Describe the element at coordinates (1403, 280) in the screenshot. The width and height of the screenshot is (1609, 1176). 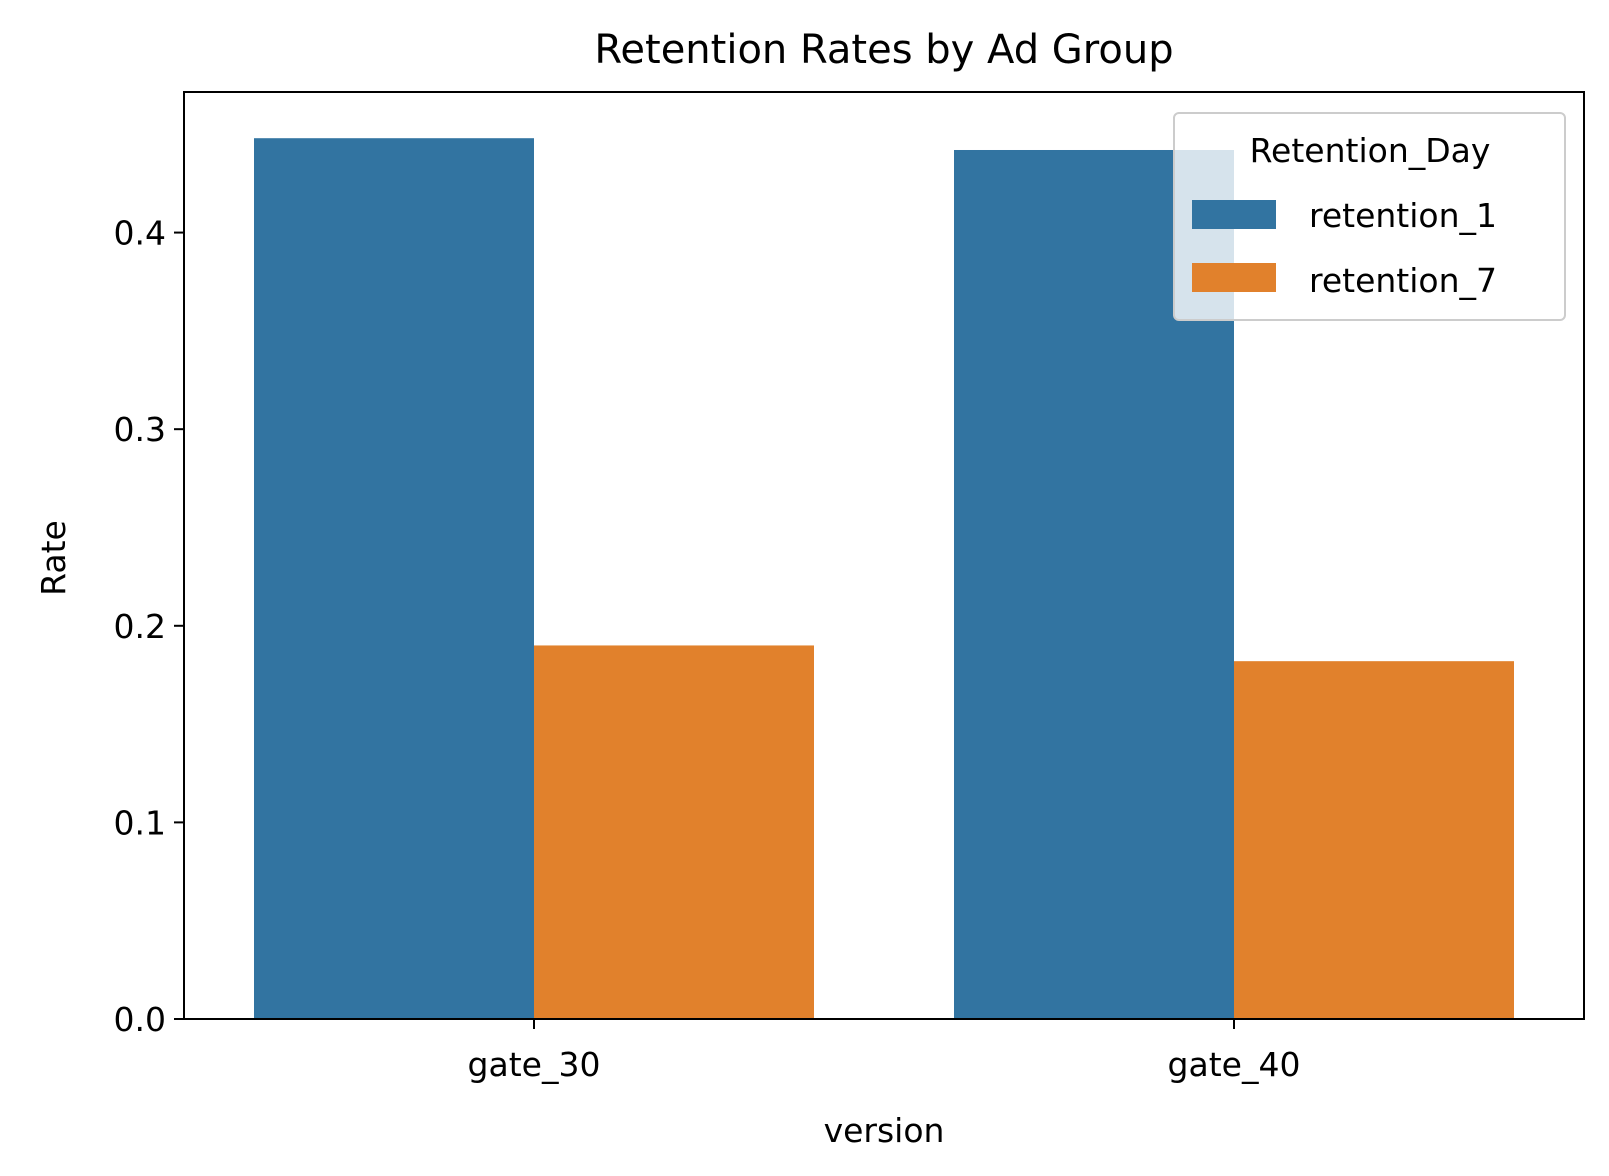
I see `legend-label-retention-7: retention_7` at that location.